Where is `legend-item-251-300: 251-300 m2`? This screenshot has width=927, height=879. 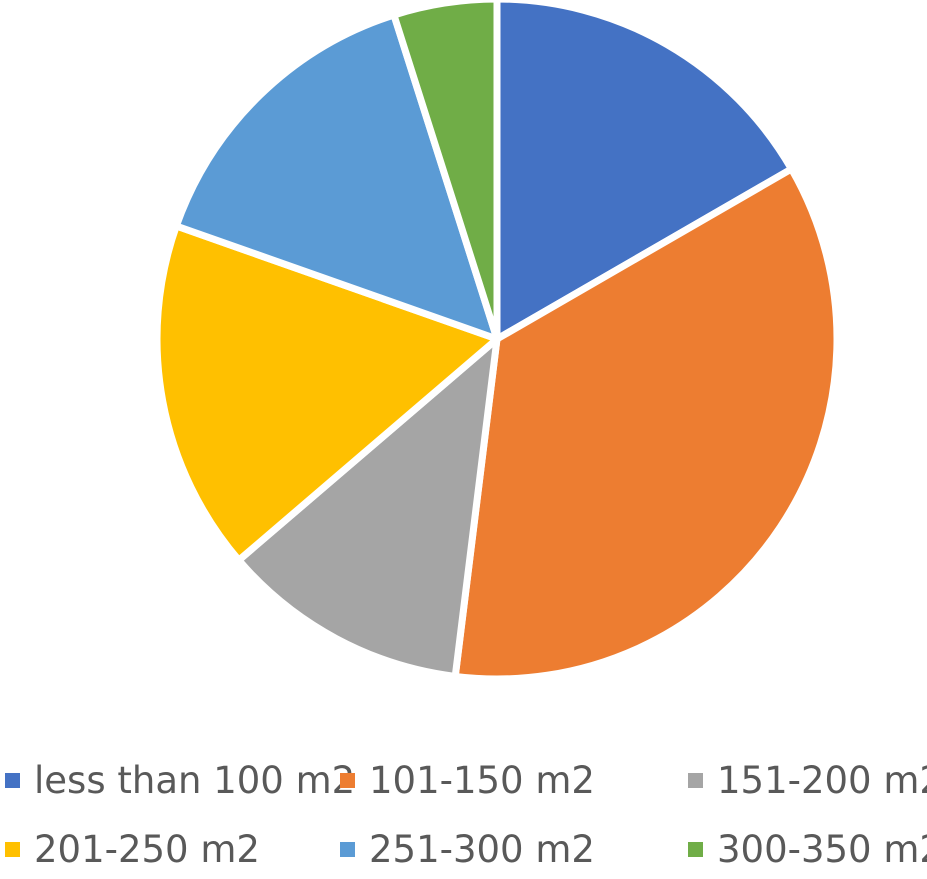 legend-item-251-300: 251-300 m2 is located at coordinates (467, 849).